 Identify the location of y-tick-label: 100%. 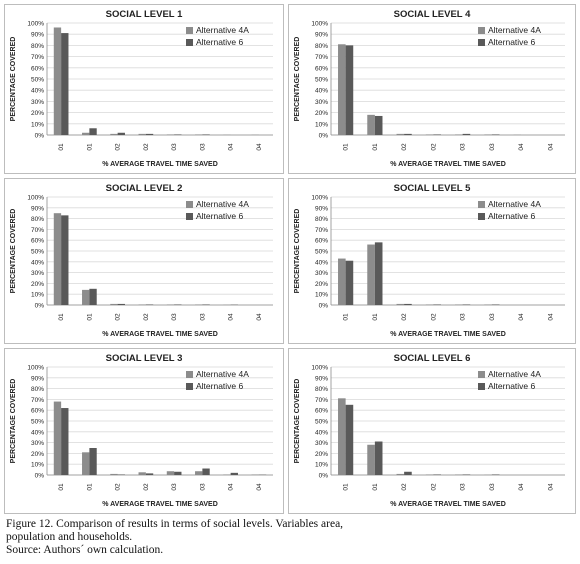
(35, 368).